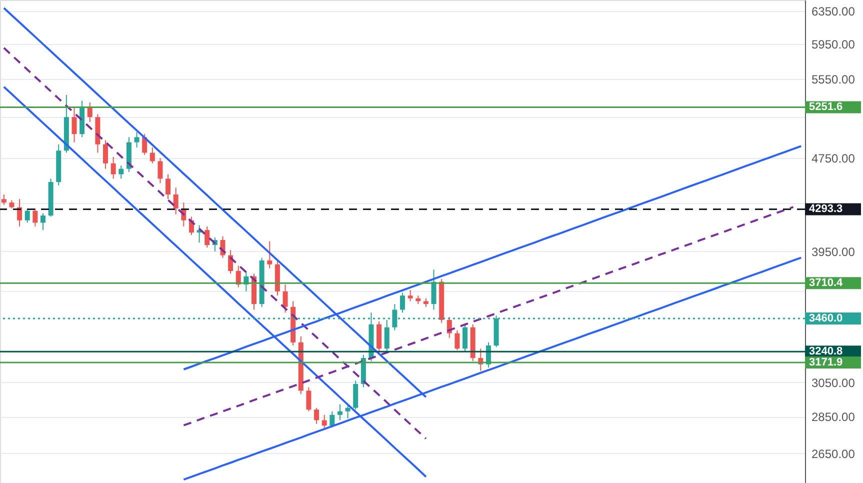 This screenshot has width=863, height=483. I want to click on ref-line-label: 3460.0, so click(826, 318).